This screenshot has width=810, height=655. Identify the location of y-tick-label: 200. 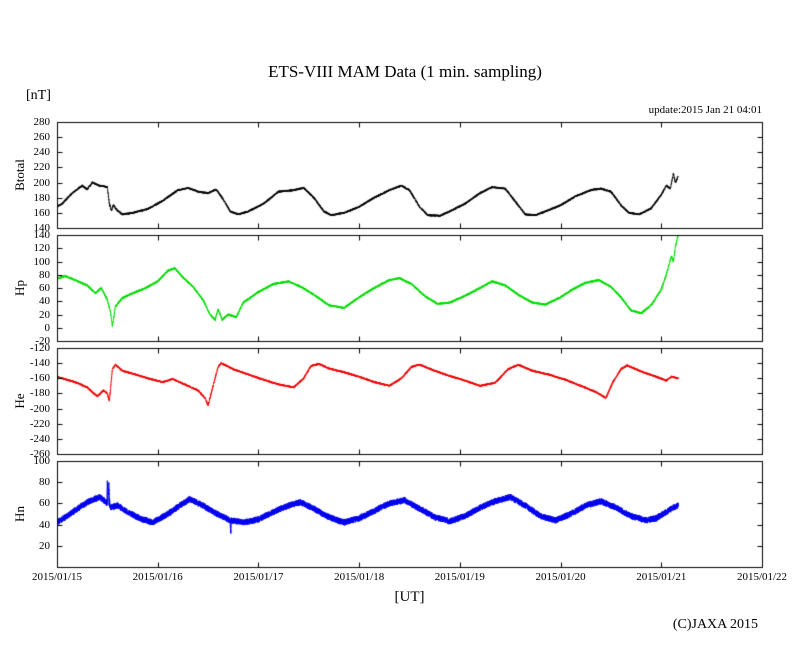
(42, 182).